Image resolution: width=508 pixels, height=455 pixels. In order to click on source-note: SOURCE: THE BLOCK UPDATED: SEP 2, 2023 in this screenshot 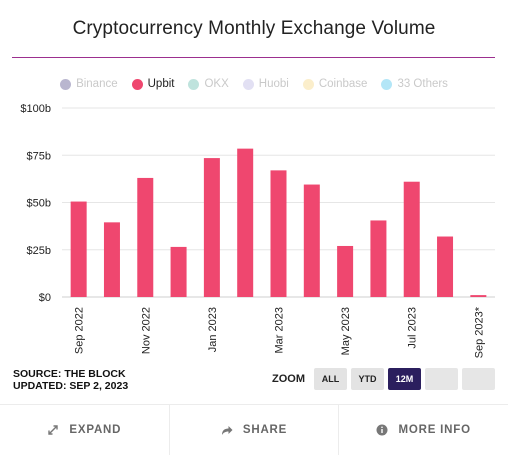, I will do `click(70, 380)`.